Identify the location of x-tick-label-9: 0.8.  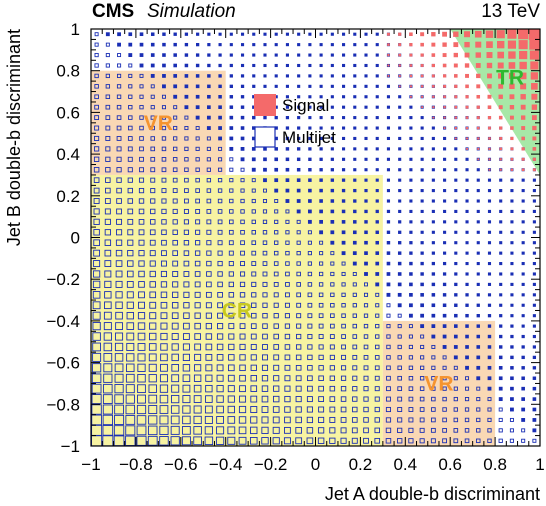
(495, 464).